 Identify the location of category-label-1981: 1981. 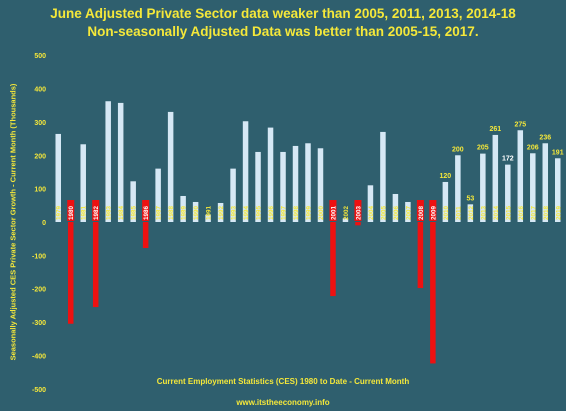
(84, 212).